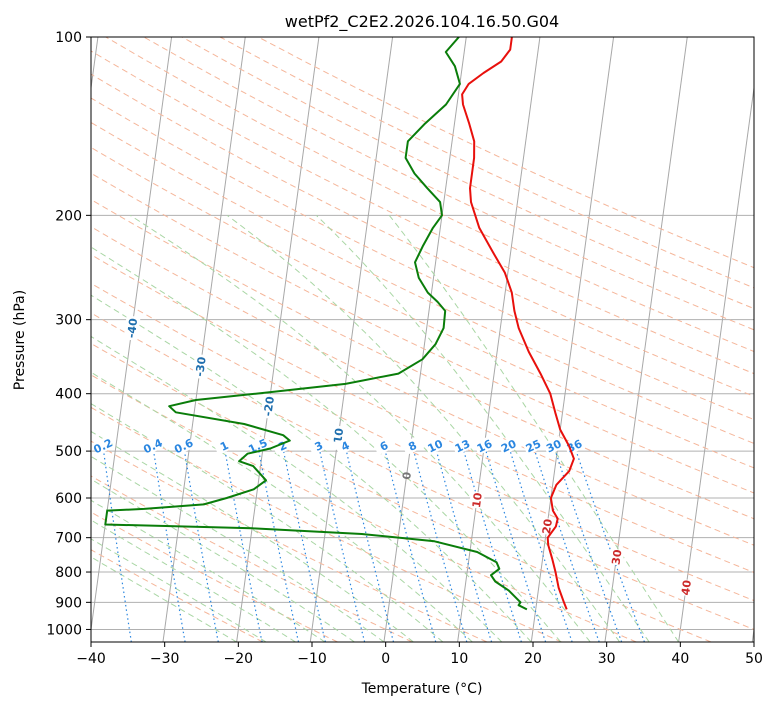 The height and width of the screenshot is (708, 775). What do you see at coordinates (68, 216) in the screenshot?
I see `y-tick-label: 200` at bounding box center [68, 216].